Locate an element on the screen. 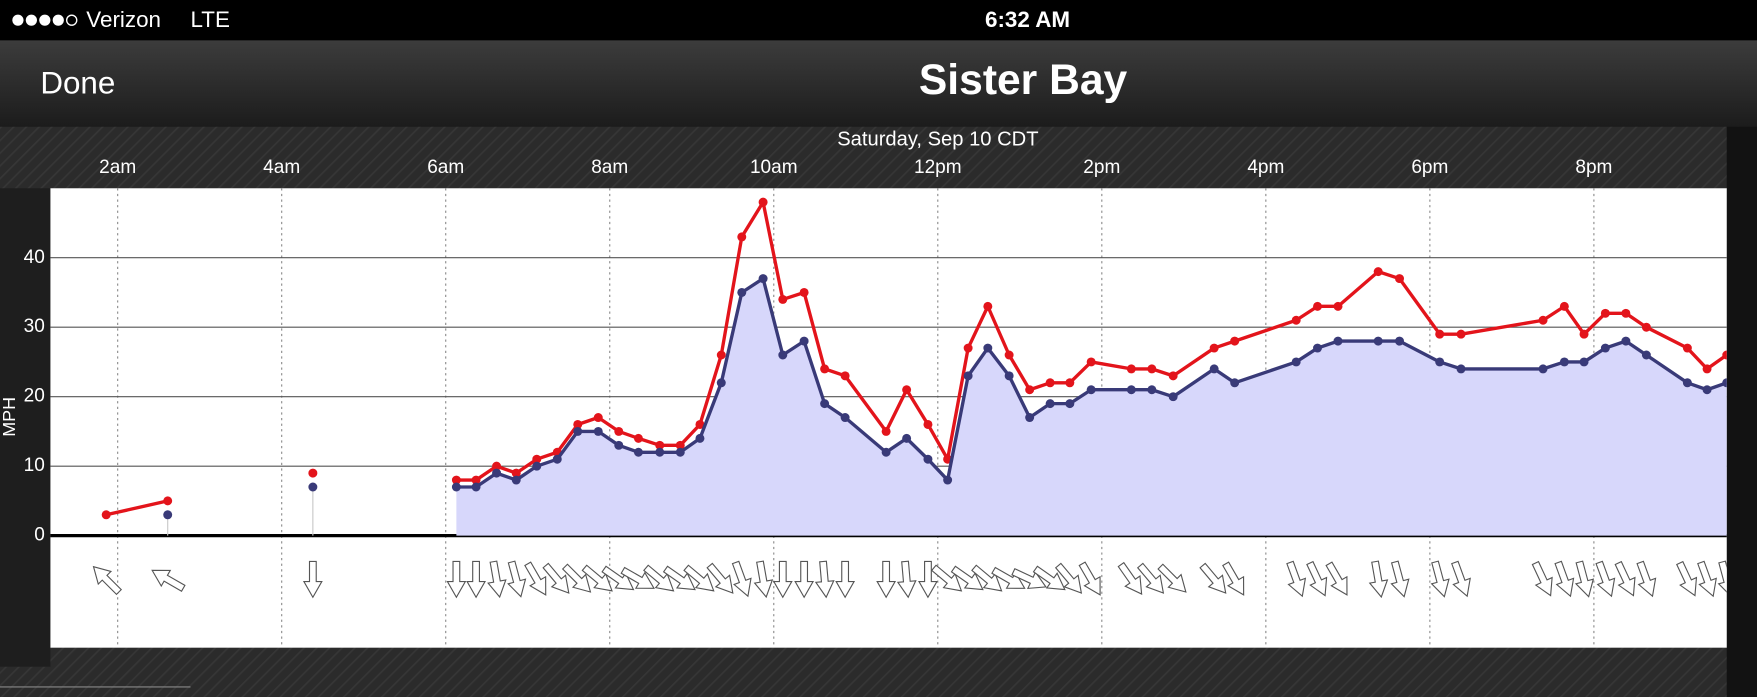  y-tick-label: 30 is located at coordinates (34, 326).